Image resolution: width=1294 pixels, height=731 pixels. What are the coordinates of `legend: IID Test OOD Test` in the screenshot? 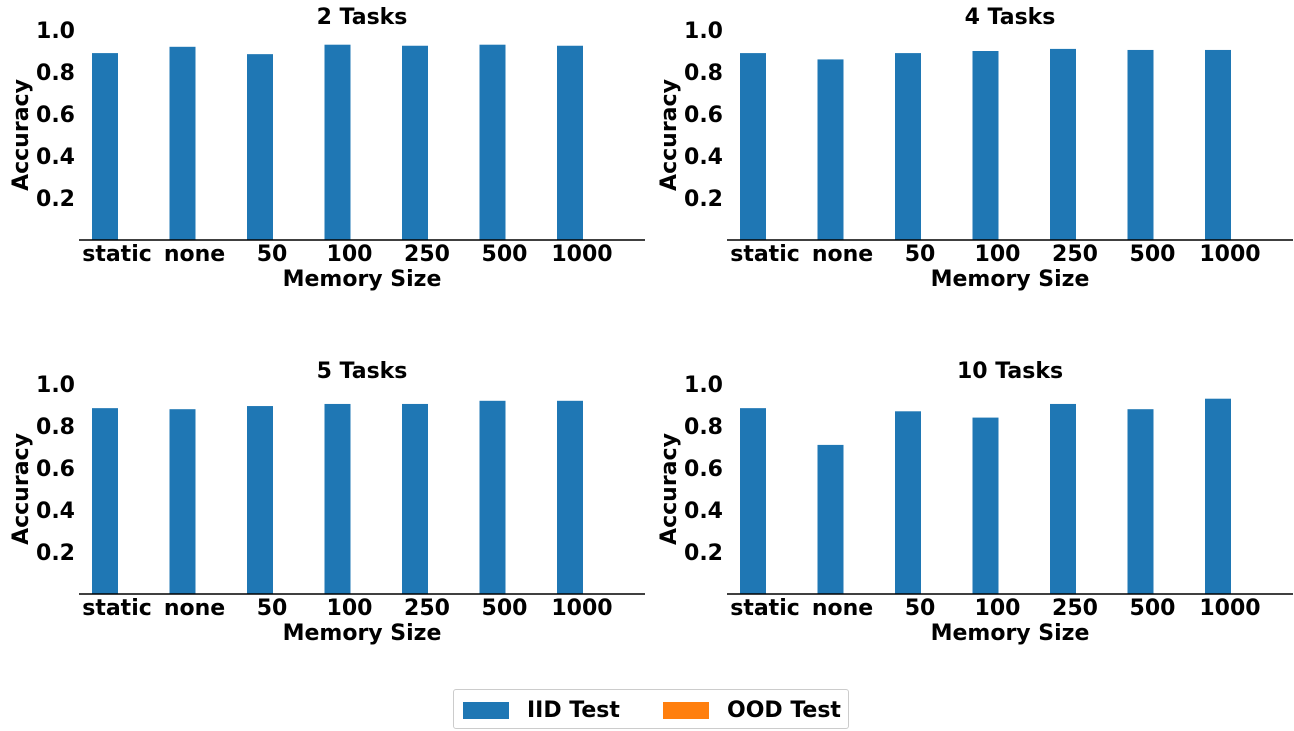 It's located at (651, 709).